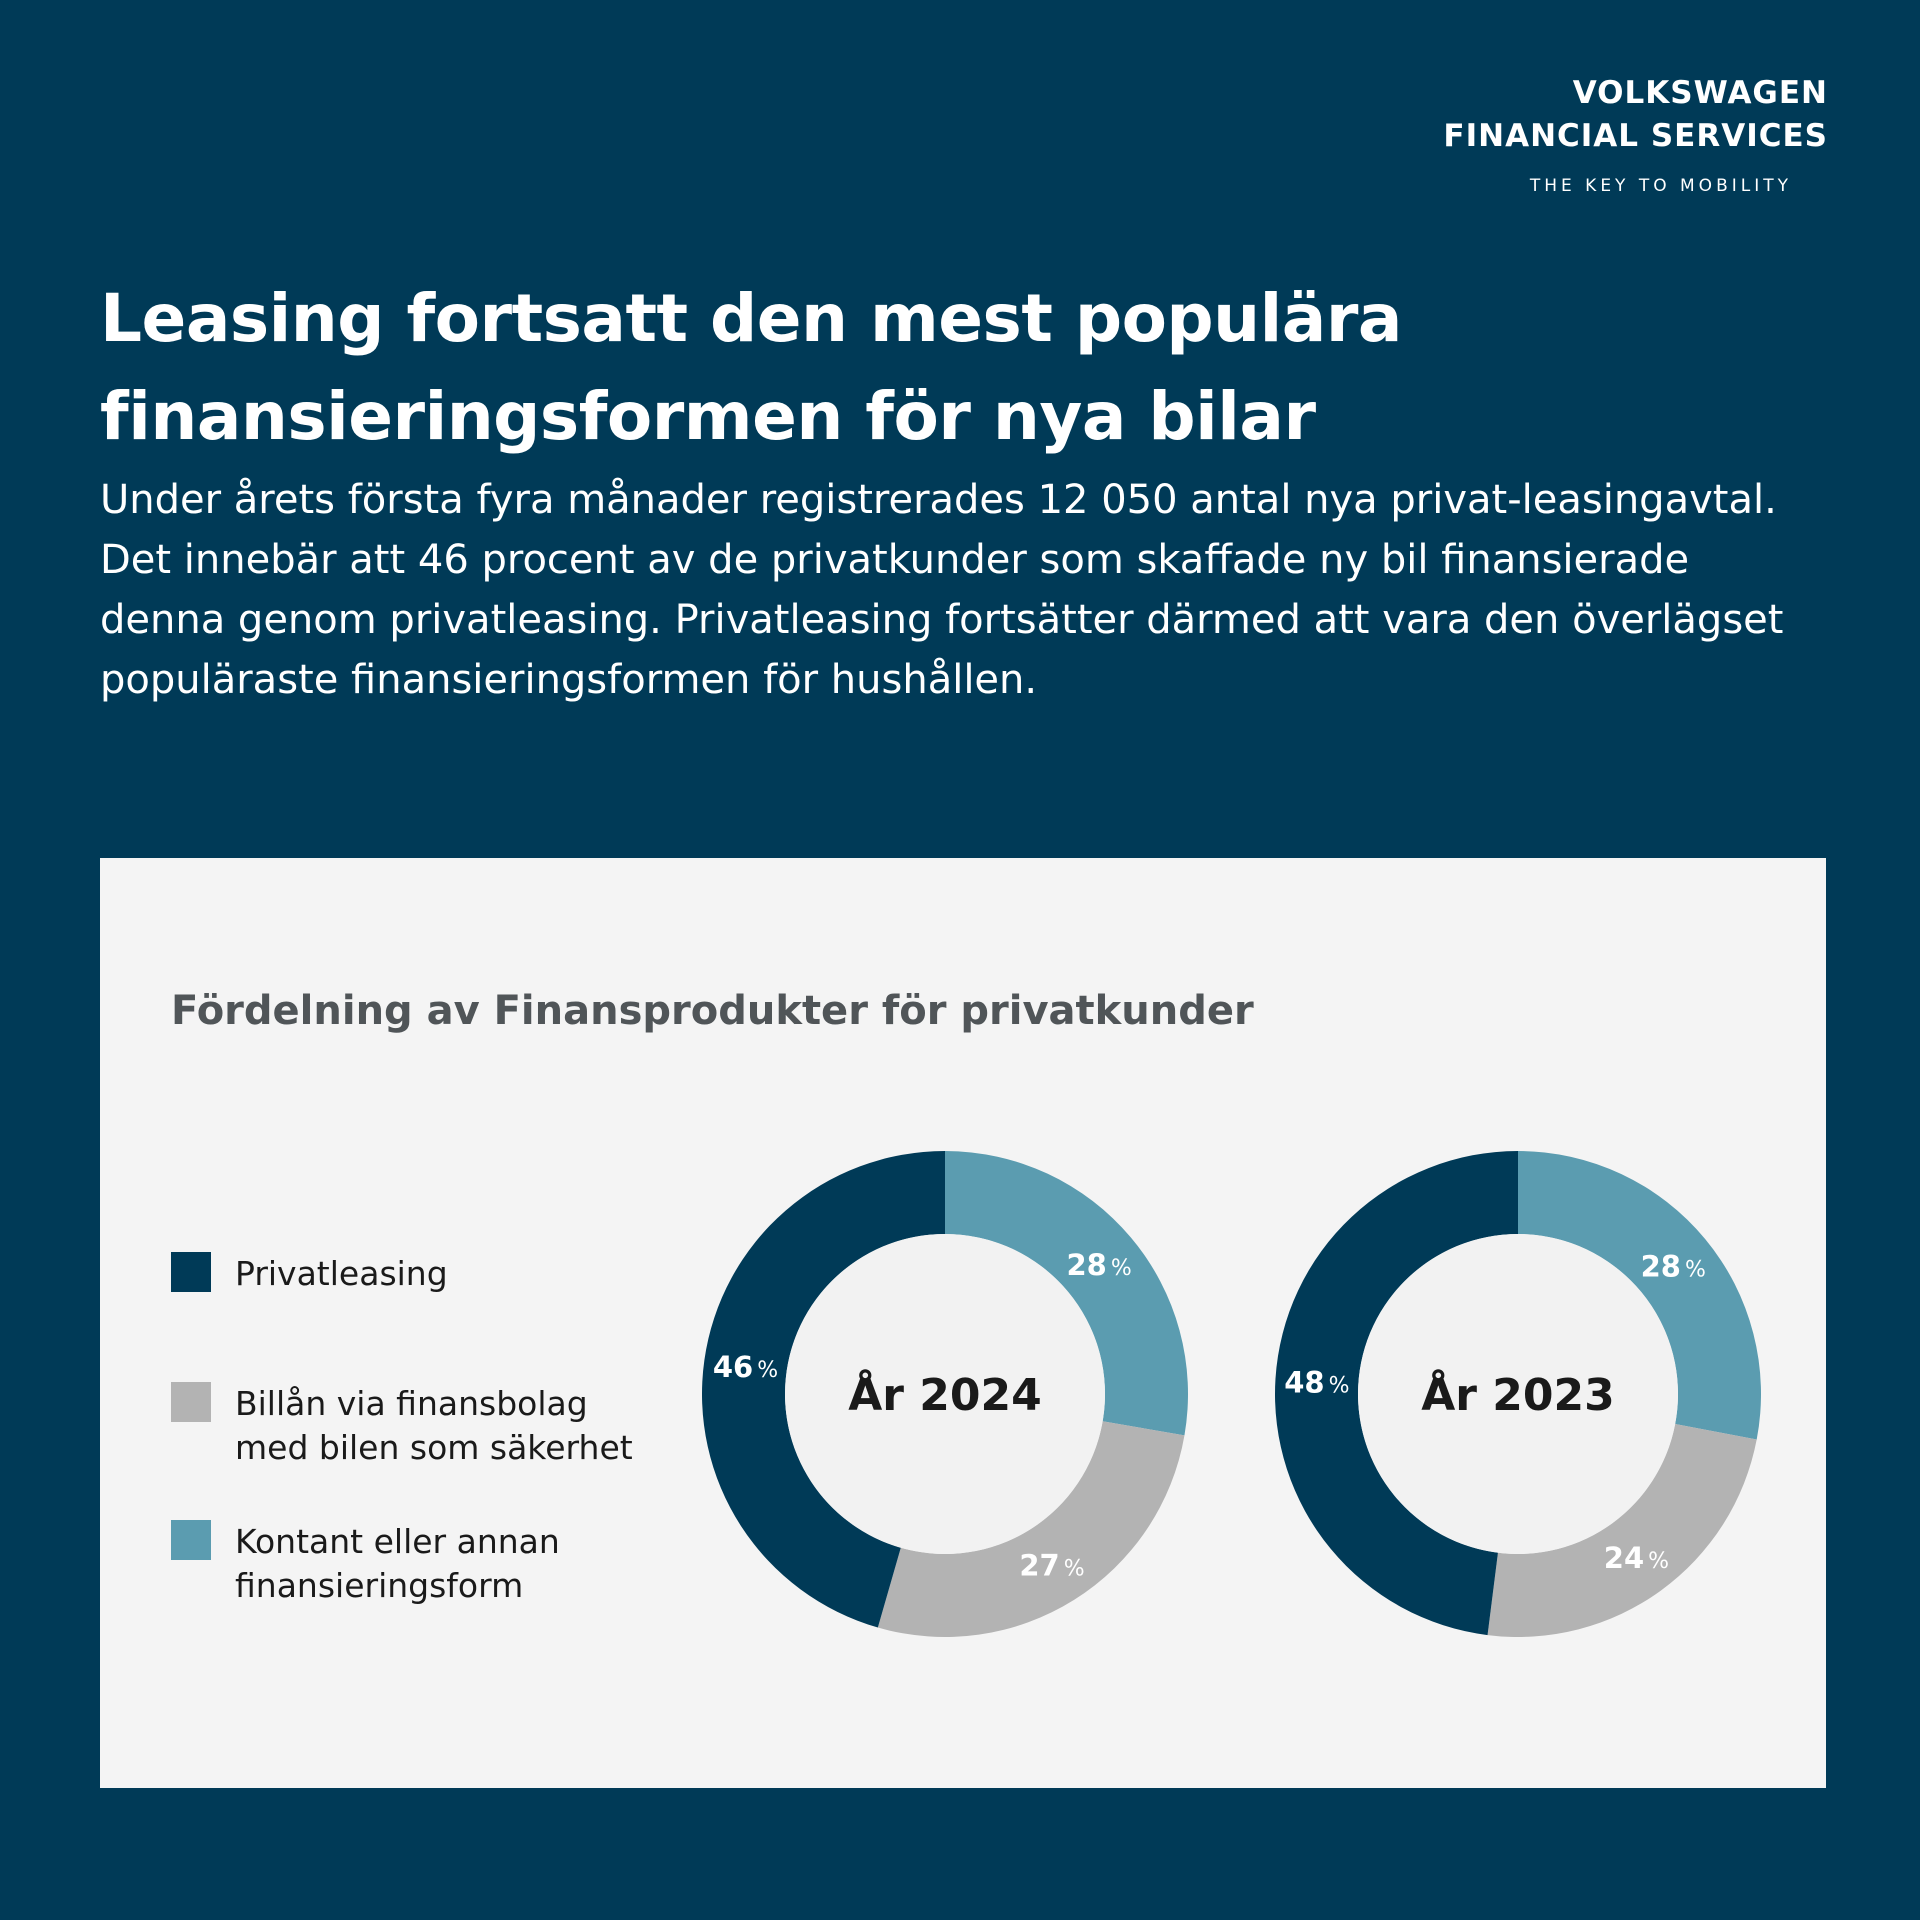 The height and width of the screenshot is (1920, 1920). Describe the element at coordinates (733, 1367) in the screenshot. I see `data-label-value: 46` at that location.